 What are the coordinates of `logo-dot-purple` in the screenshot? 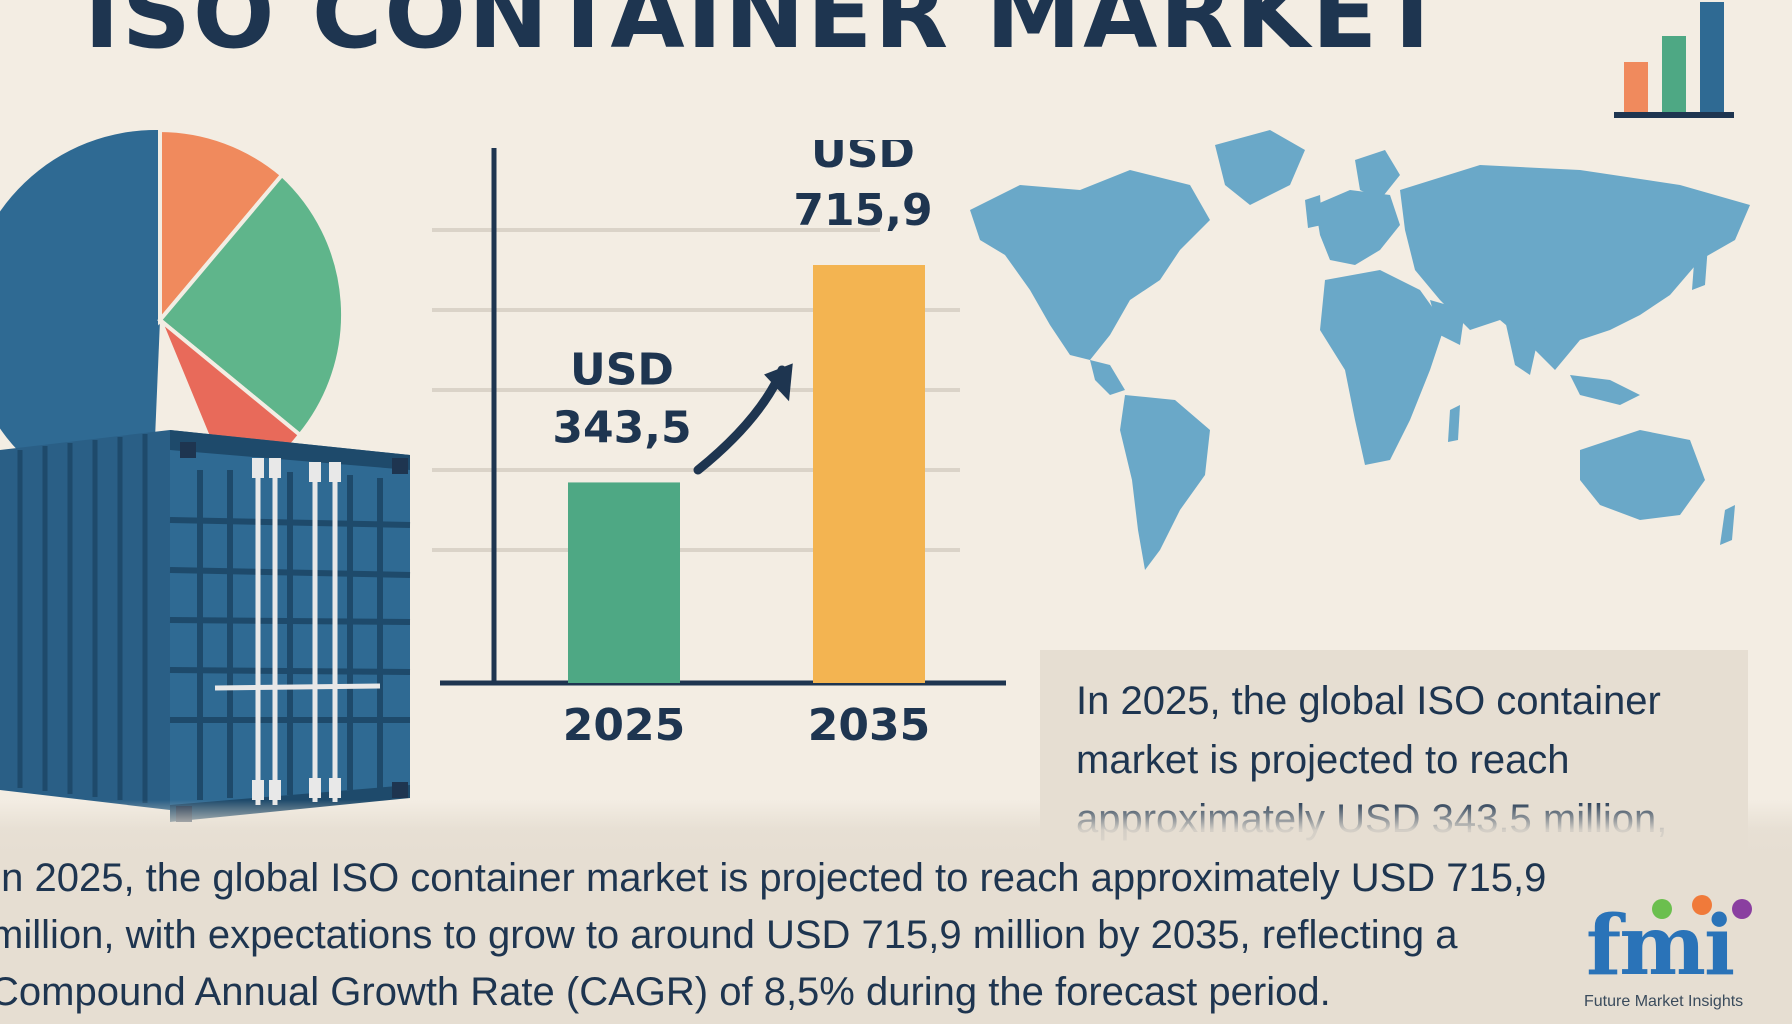 It's located at (1742, 909).